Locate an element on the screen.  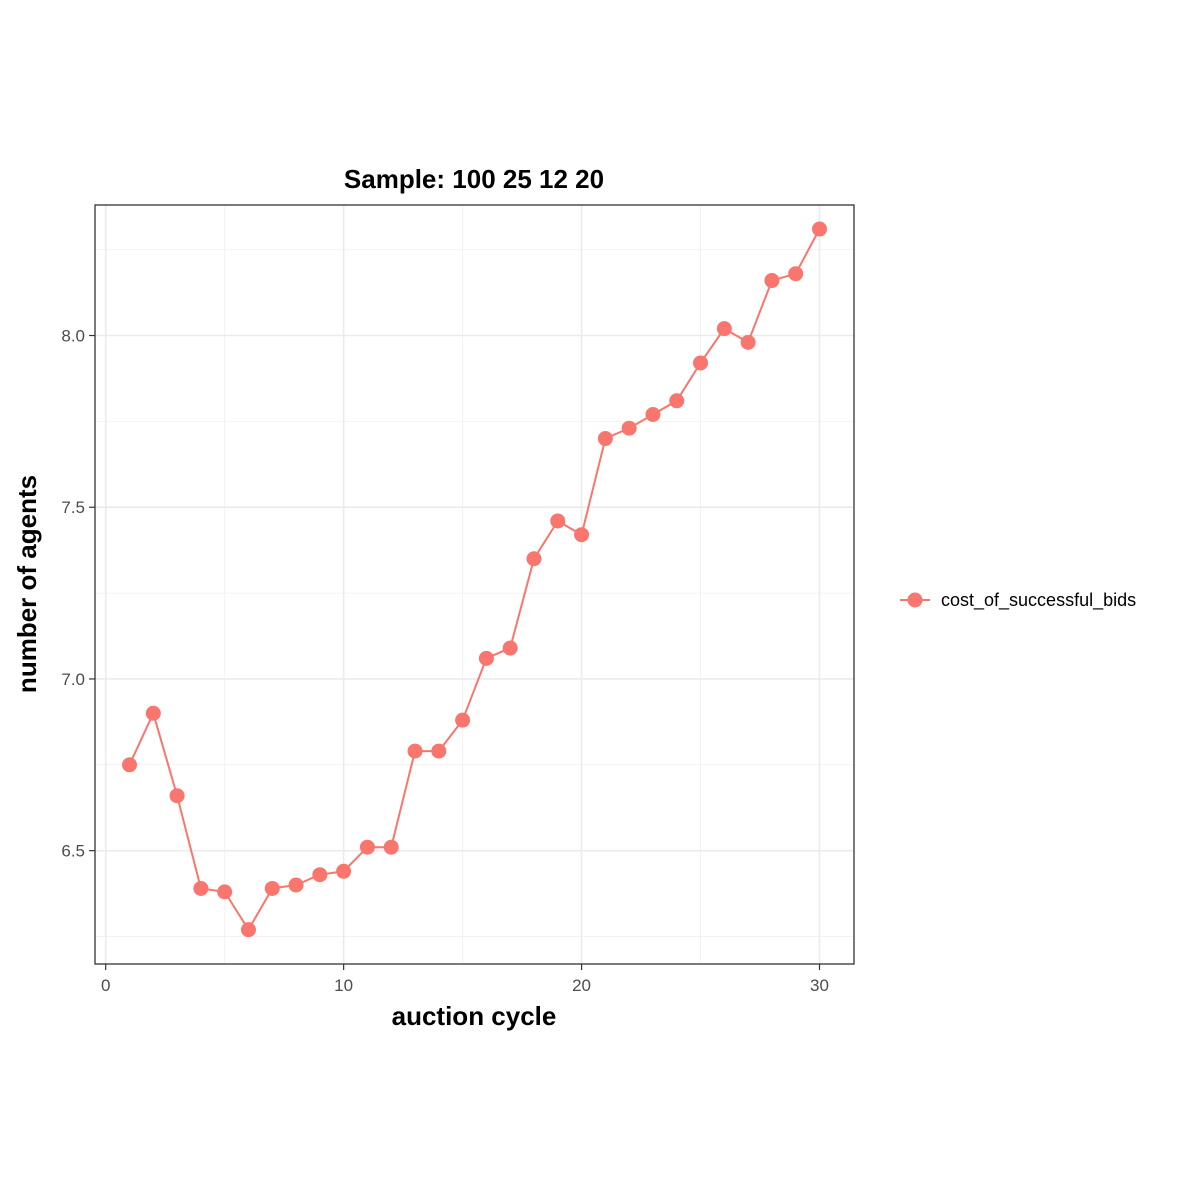
x-tick-label: 0 is located at coordinates (105, 985).